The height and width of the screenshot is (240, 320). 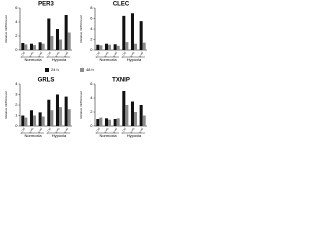 I want to click on y-tick-label: 8, so click(x=91, y=7).